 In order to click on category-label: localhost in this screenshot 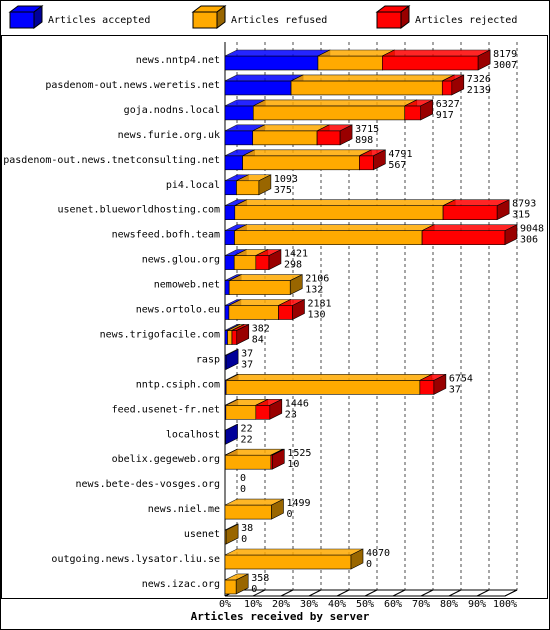, I will do `click(193, 434)`.